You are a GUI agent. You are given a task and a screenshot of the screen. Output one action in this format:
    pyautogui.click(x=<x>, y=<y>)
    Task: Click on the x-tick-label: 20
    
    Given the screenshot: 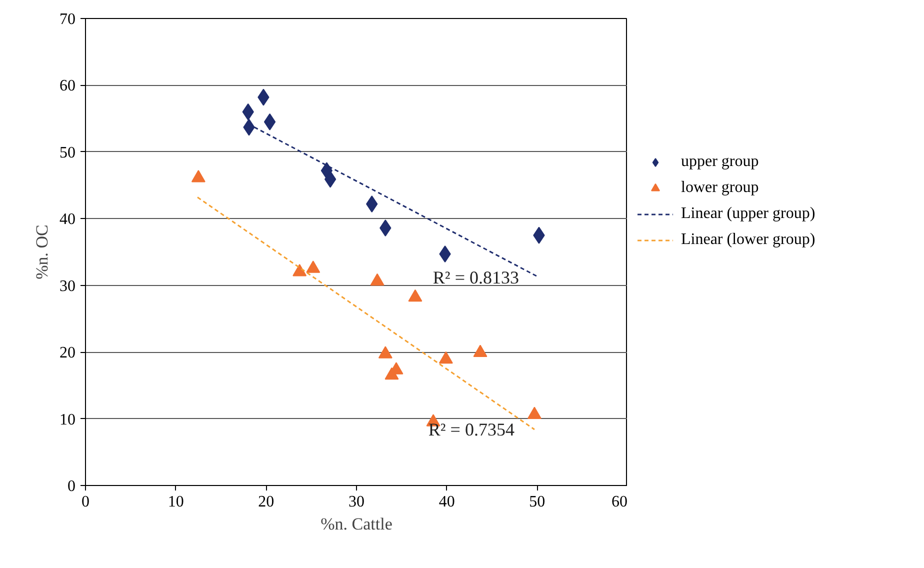 What is the action you would take?
    pyautogui.click(x=266, y=502)
    